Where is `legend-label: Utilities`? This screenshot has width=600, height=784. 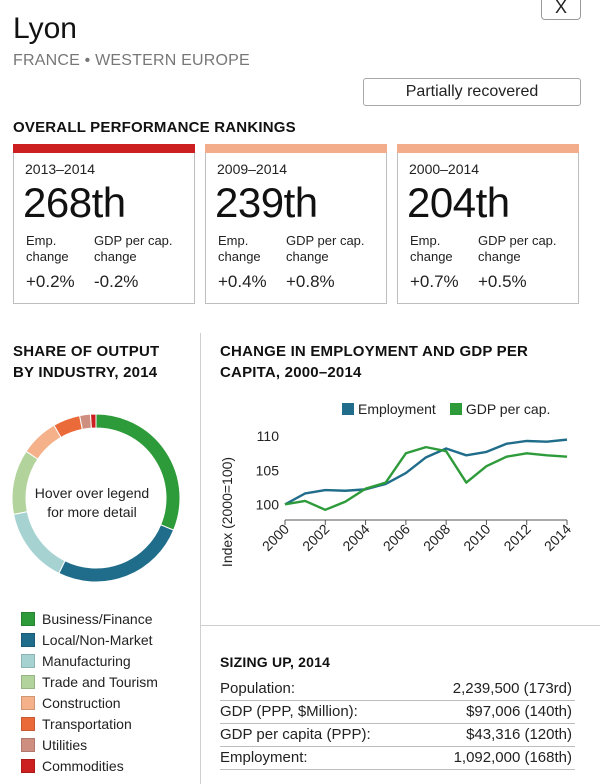
legend-label: Utilities is located at coordinates (65, 744).